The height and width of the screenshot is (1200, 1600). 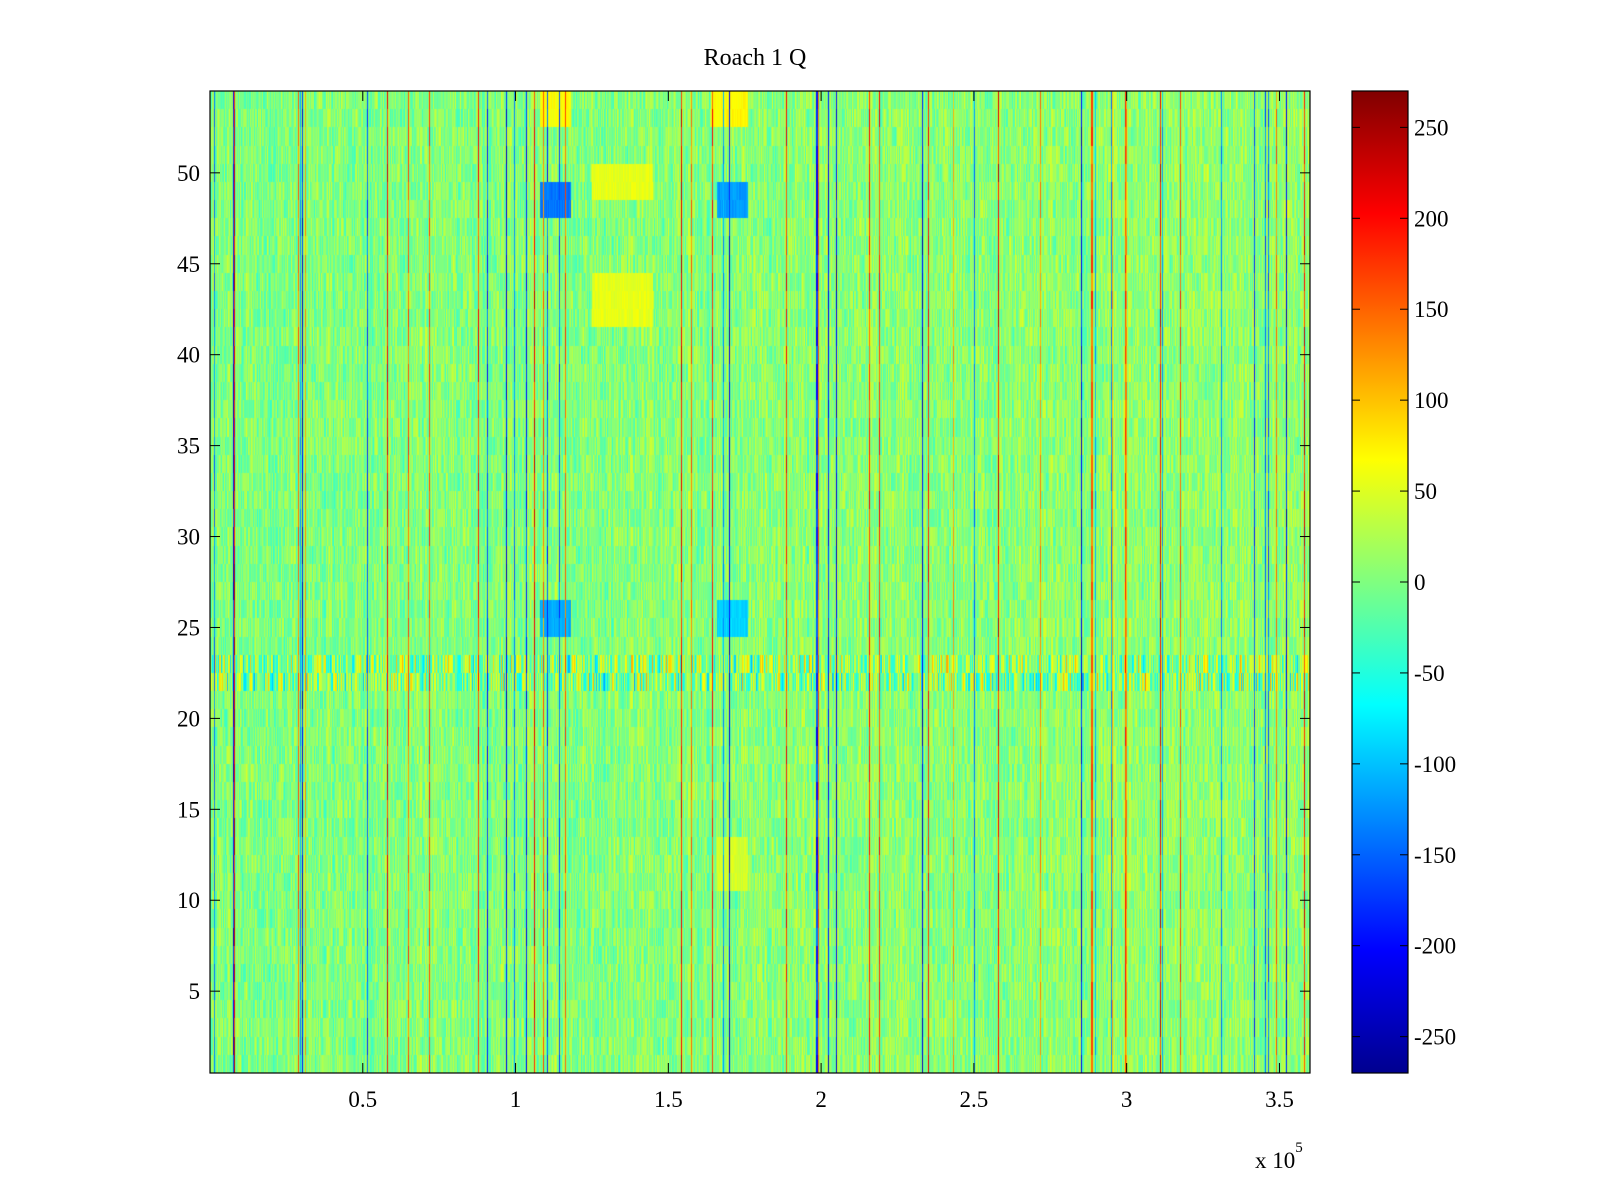 I want to click on y-tick-label: 10, so click(x=188, y=900).